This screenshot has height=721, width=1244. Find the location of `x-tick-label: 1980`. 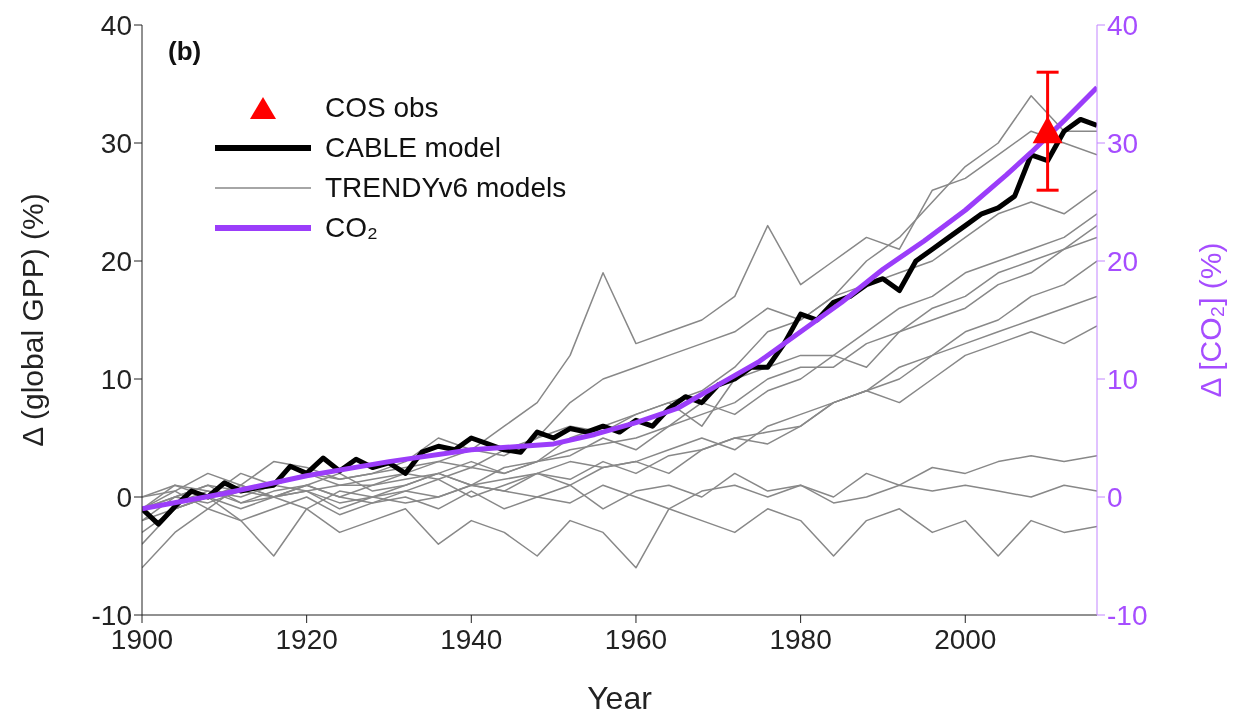

x-tick-label: 1980 is located at coordinates (800, 639).